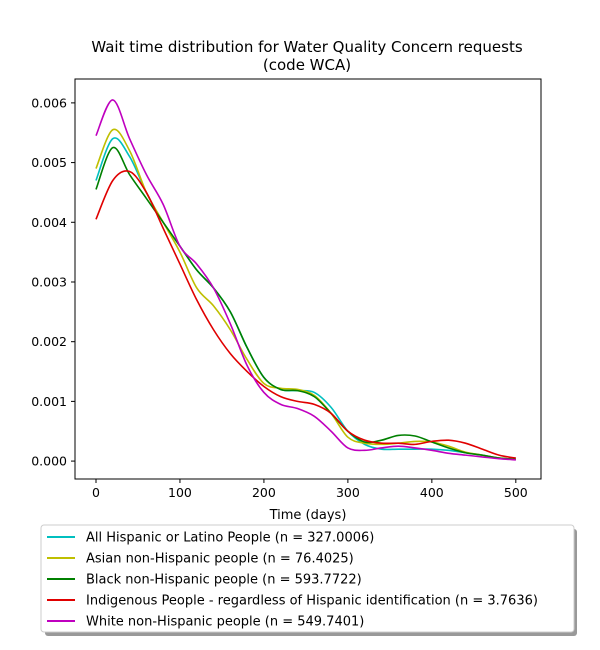 The width and height of the screenshot is (600, 650). Describe the element at coordinates (224, 580) in the screenshot. I see `legend-label: Black non-Hispanic people (n = 593.7722)` at that location.